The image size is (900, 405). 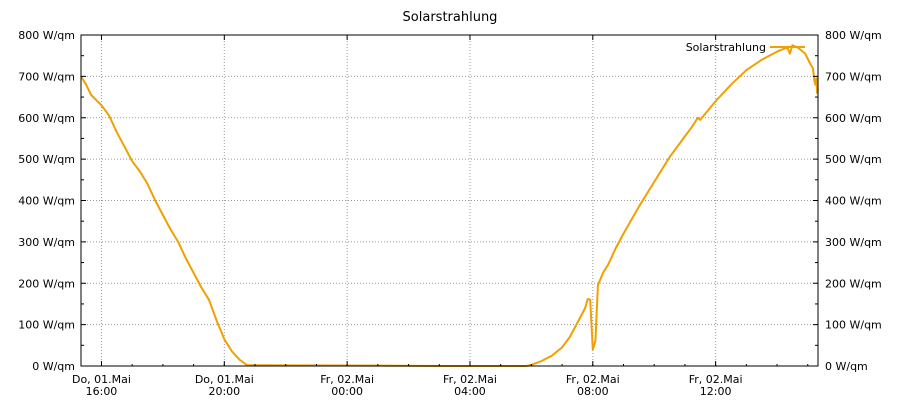 What do you see at coordinates (593, 391) in the screenshot?
I see `x-tick-label-time: 08:00` at bounding box center [593, 391].